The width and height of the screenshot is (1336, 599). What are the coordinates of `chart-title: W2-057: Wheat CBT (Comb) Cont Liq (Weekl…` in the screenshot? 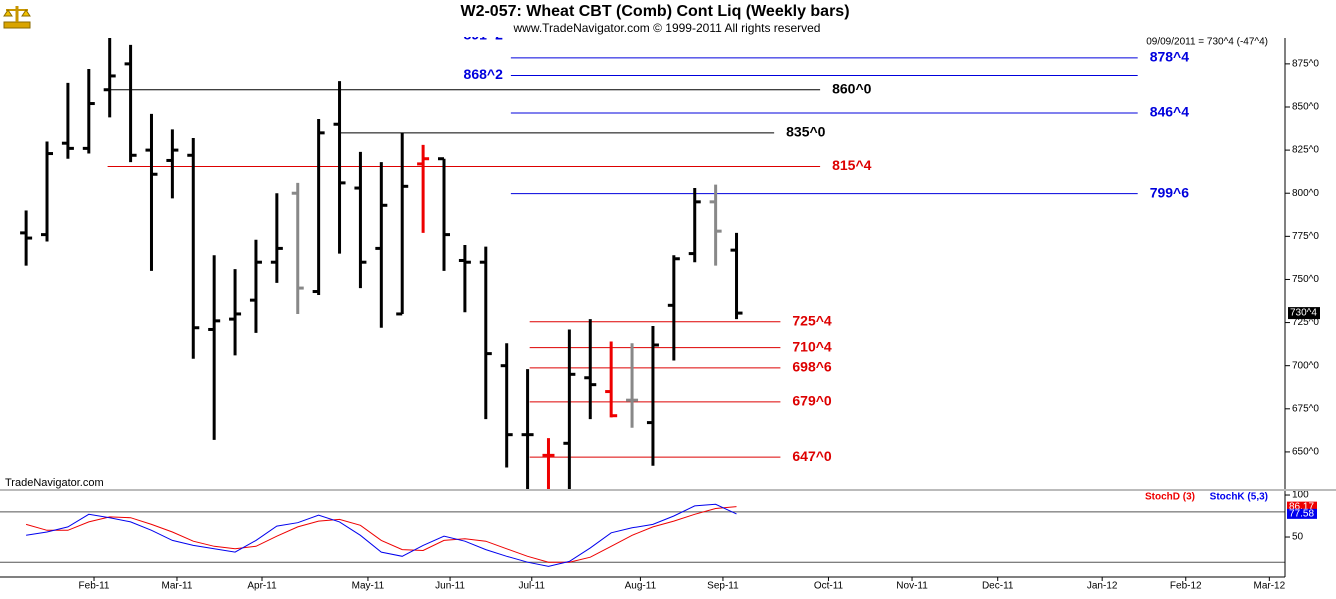 It's located at (654, 11).